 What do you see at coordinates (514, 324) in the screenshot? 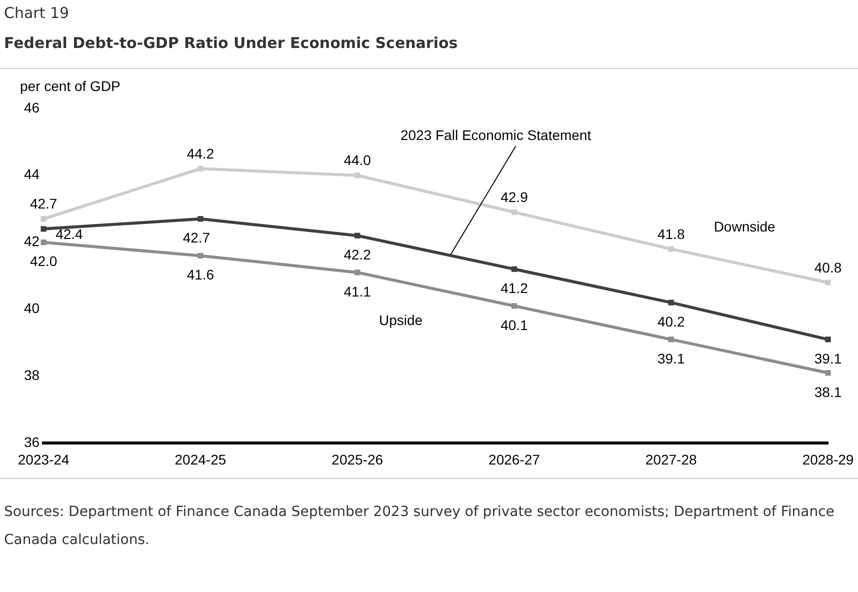
I see `data-label: 40.1` at bounding box center [514, 324].